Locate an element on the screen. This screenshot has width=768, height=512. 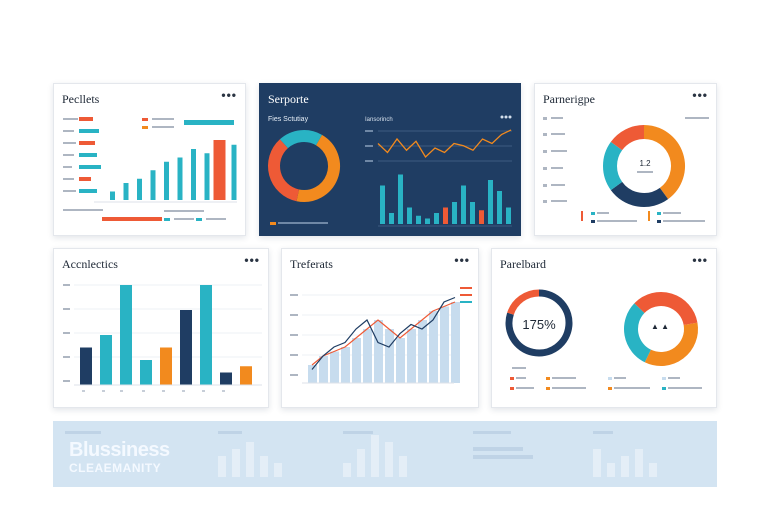
panel-serporte: Serporte Fies Sctutiay Iansorinch is located at coordinates (390, 159).